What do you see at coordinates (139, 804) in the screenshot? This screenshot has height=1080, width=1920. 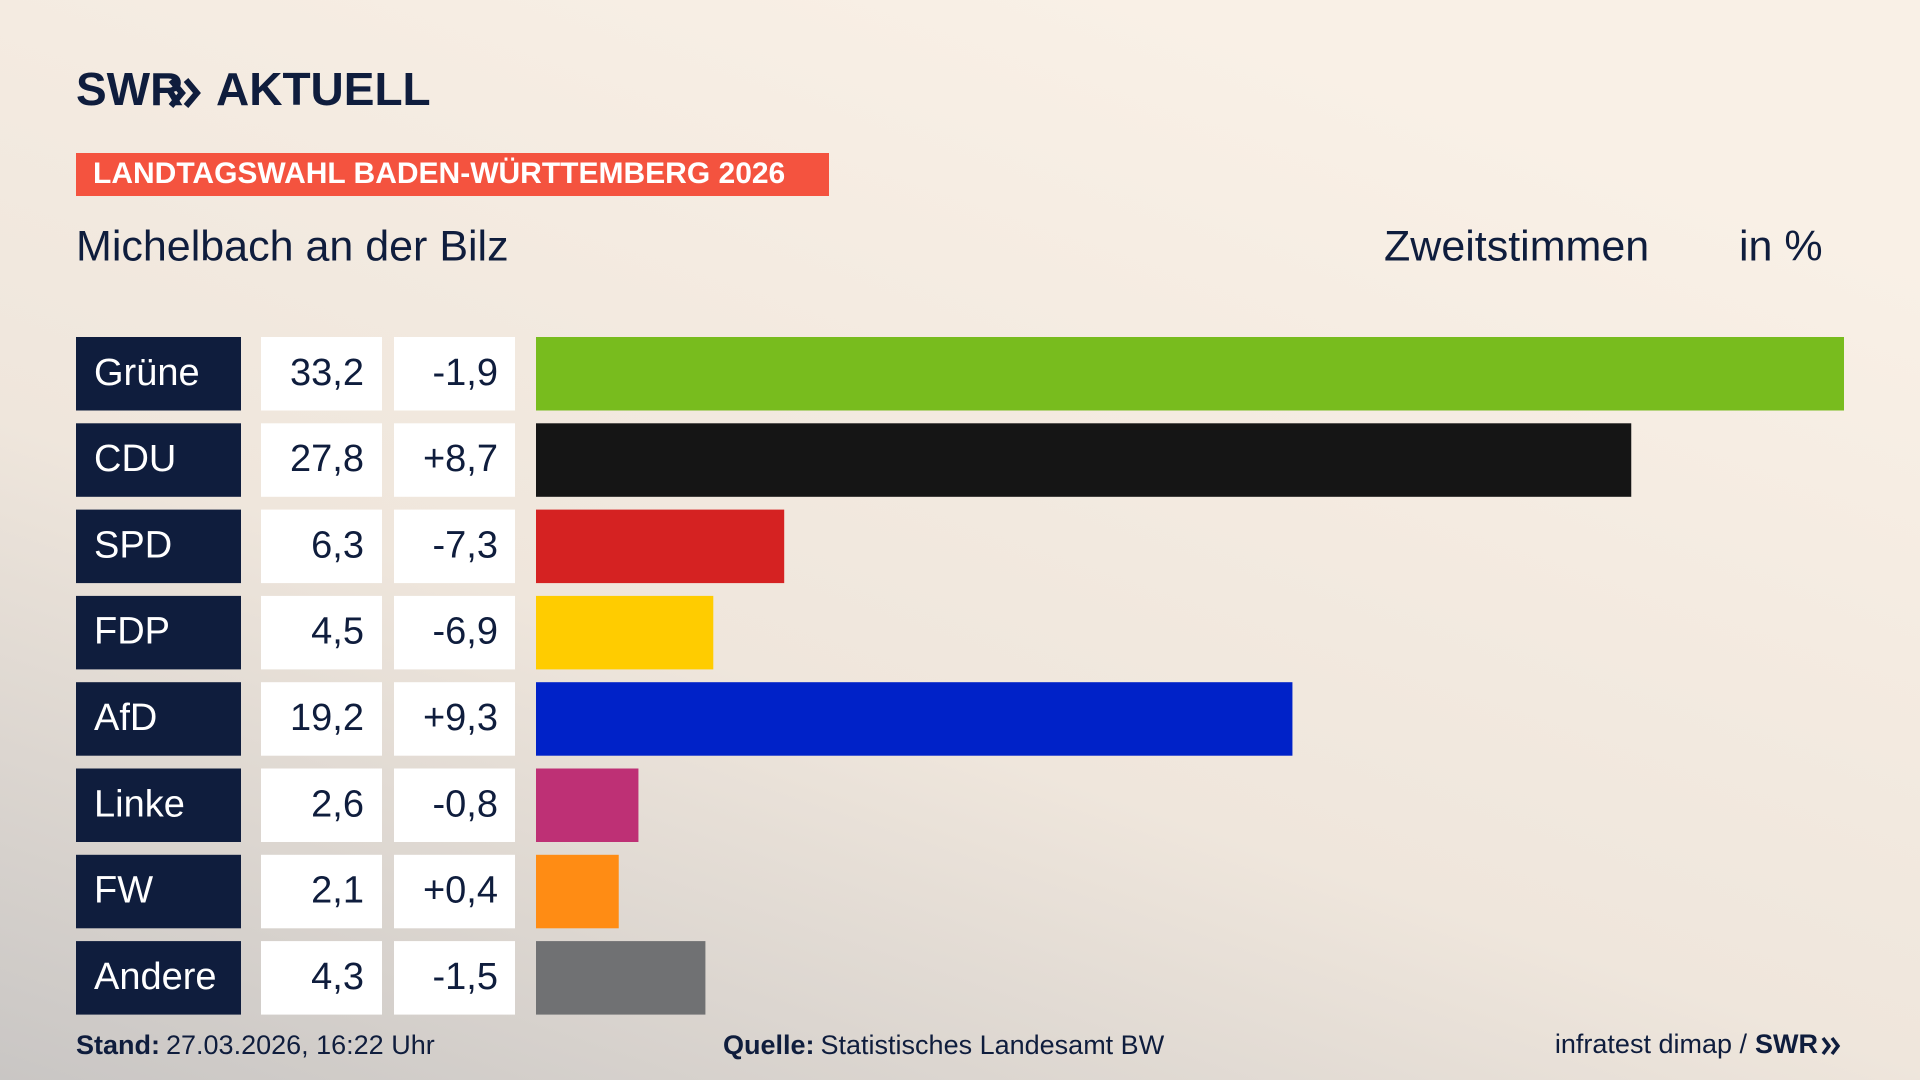 I see `category-label: Linke` at bounding box center [139, 804].